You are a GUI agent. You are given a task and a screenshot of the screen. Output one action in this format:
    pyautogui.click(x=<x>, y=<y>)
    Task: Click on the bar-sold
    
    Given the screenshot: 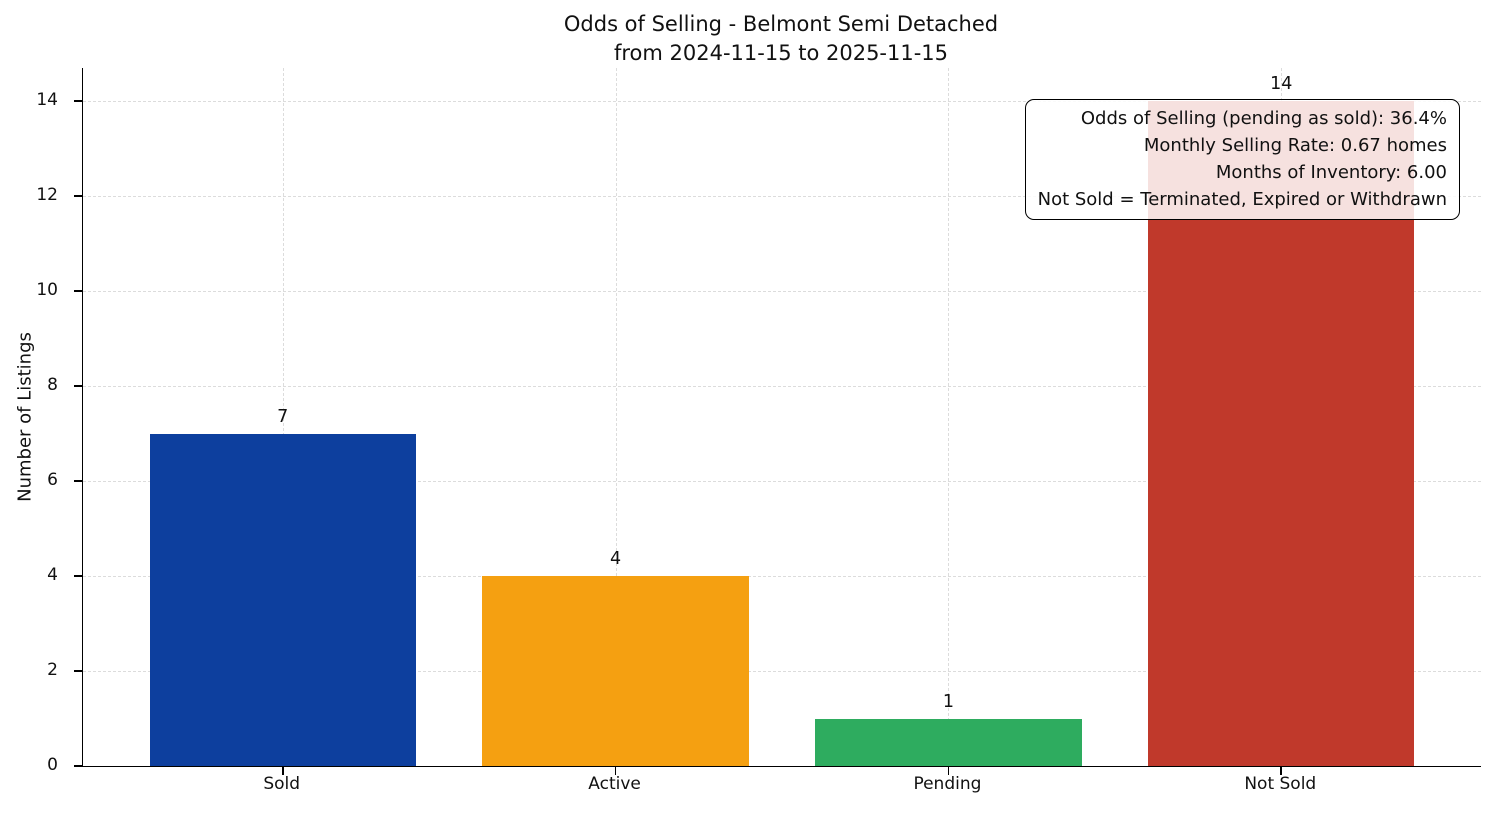 What is the action you would take?
    pyautogui.click(x=282, y=599)
    